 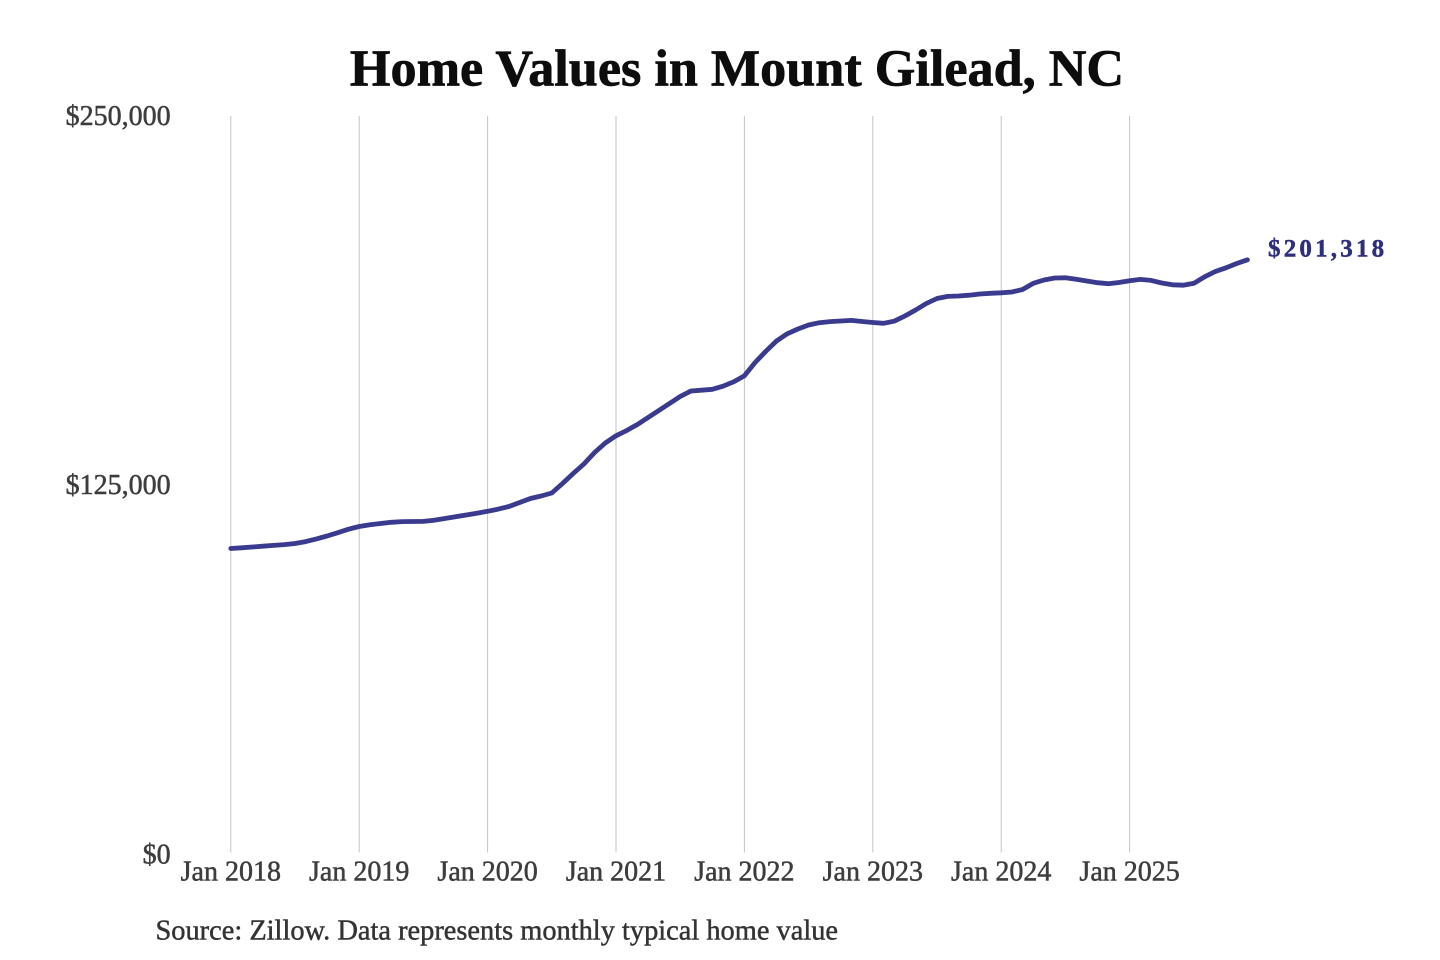 I want to click on svg-text: $0, so click(x=157, y=855).